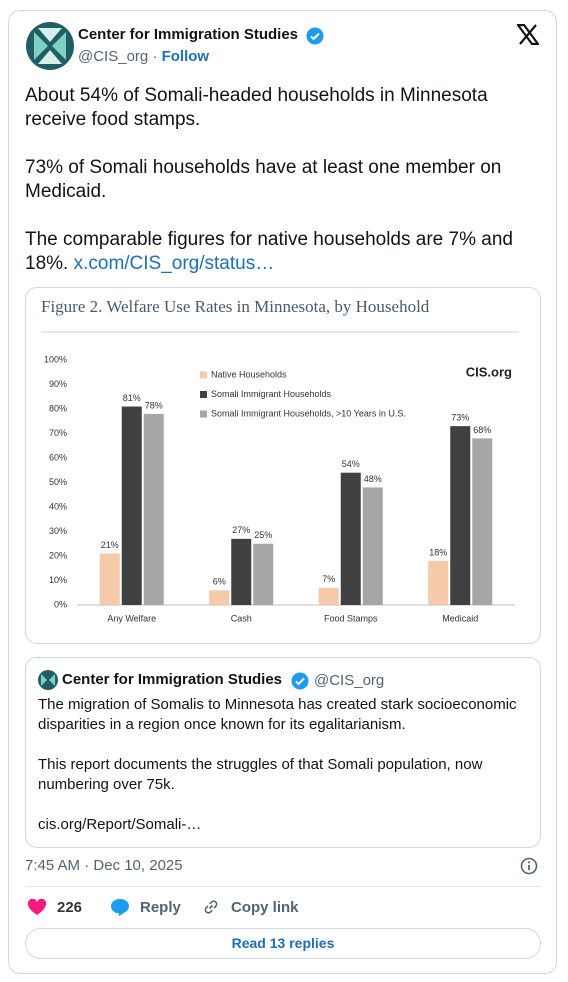 This screenshot has height=982, width=568. I want to click on y-tick-label: 80%, so click(58, 408).